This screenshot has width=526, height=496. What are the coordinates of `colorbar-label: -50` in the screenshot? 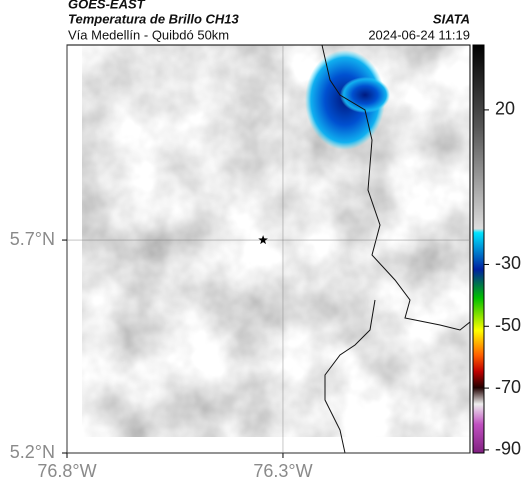 It's located at (508, 325).